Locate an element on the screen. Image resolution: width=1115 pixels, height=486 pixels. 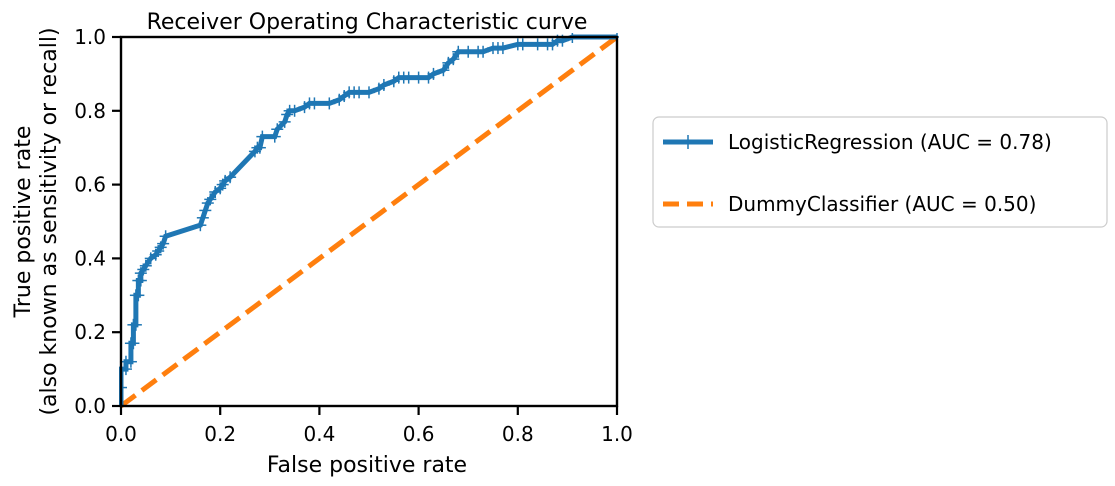
y-tick-label: 0.0 is located at coordinates (90, 406).